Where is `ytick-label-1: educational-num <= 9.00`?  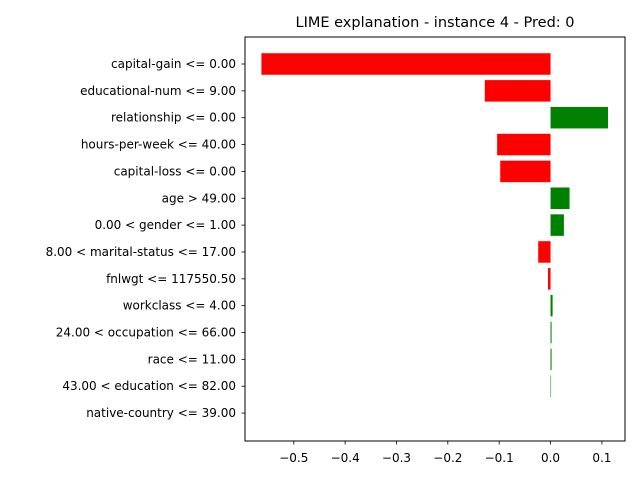
ytick-label-1: educational-num <= 9.00 is located at coordinates (158, 91).